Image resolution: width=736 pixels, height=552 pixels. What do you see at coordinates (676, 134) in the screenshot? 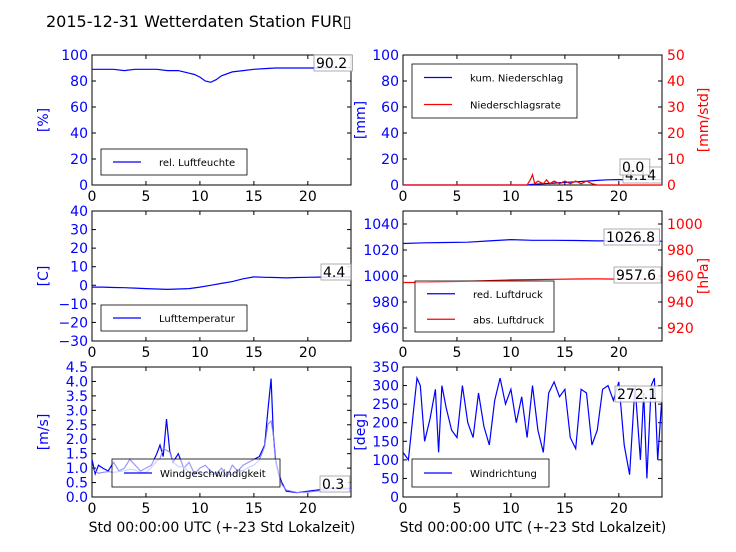
I see `y-tick-label-right: 20` at bounding box center [676, 134].